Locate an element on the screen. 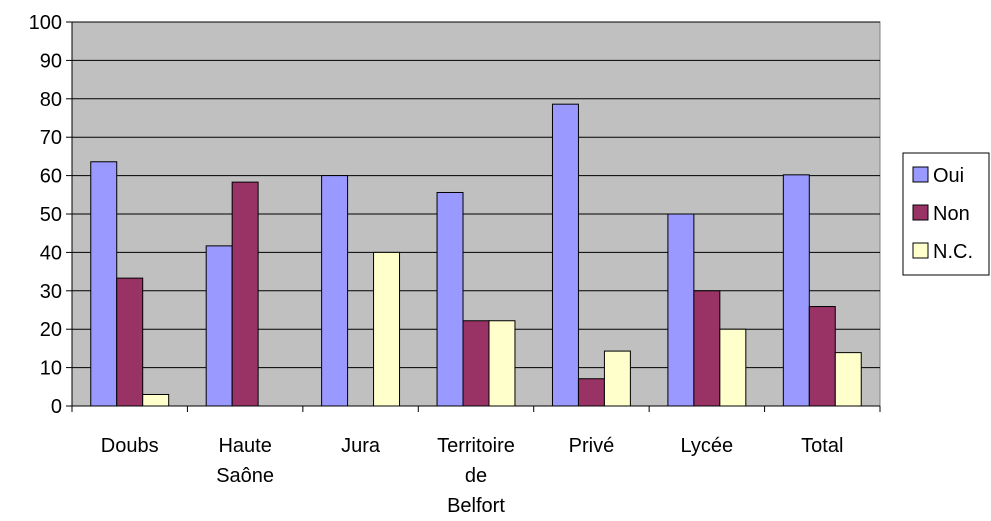 The image size is (991, 521). x-category-label: Jura is located at coordinates (361, 446).